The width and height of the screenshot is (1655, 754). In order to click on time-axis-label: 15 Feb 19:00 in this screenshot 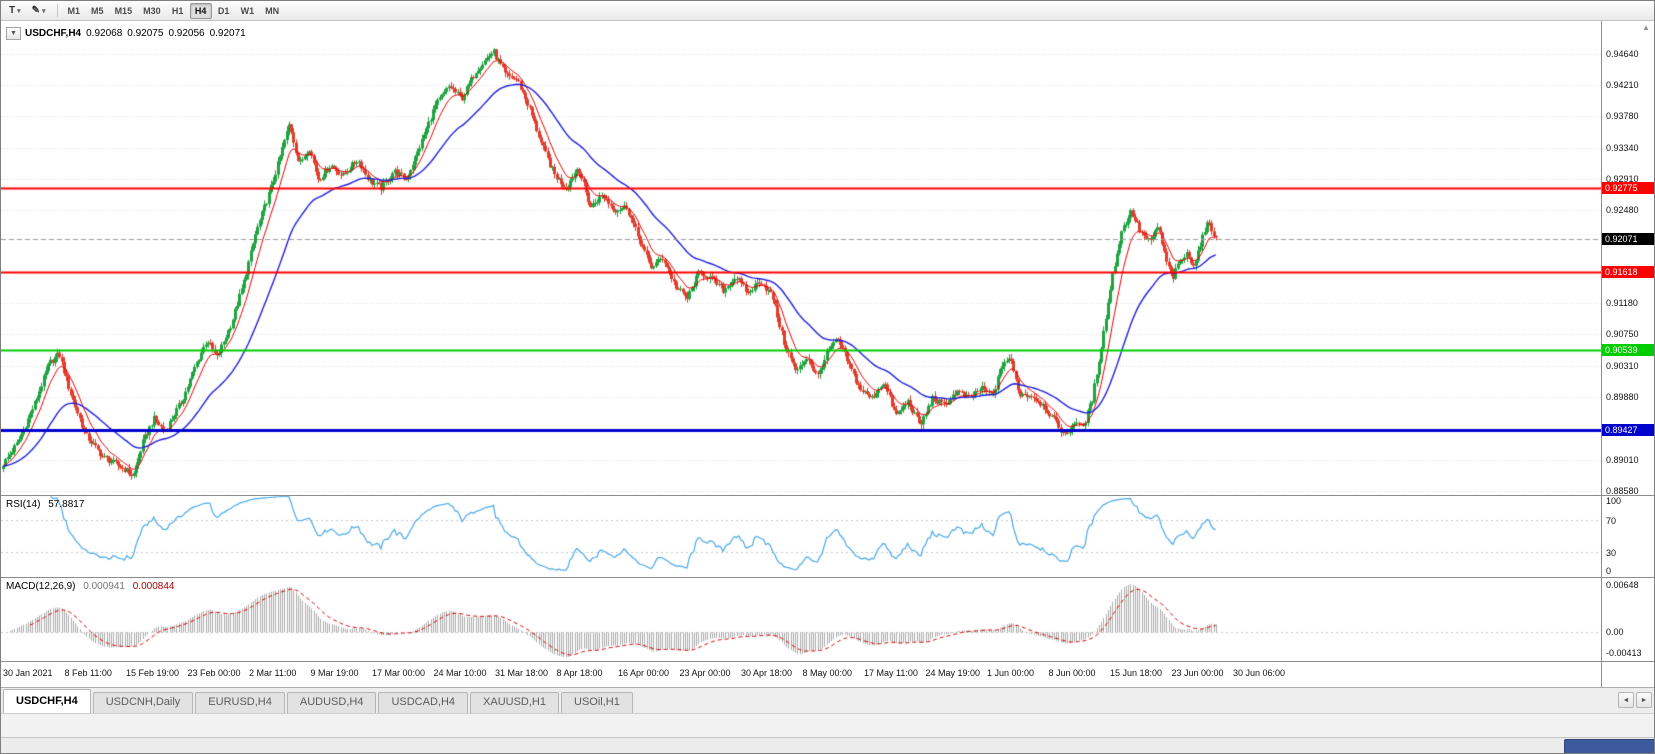, I will do `click(153, 673)`.